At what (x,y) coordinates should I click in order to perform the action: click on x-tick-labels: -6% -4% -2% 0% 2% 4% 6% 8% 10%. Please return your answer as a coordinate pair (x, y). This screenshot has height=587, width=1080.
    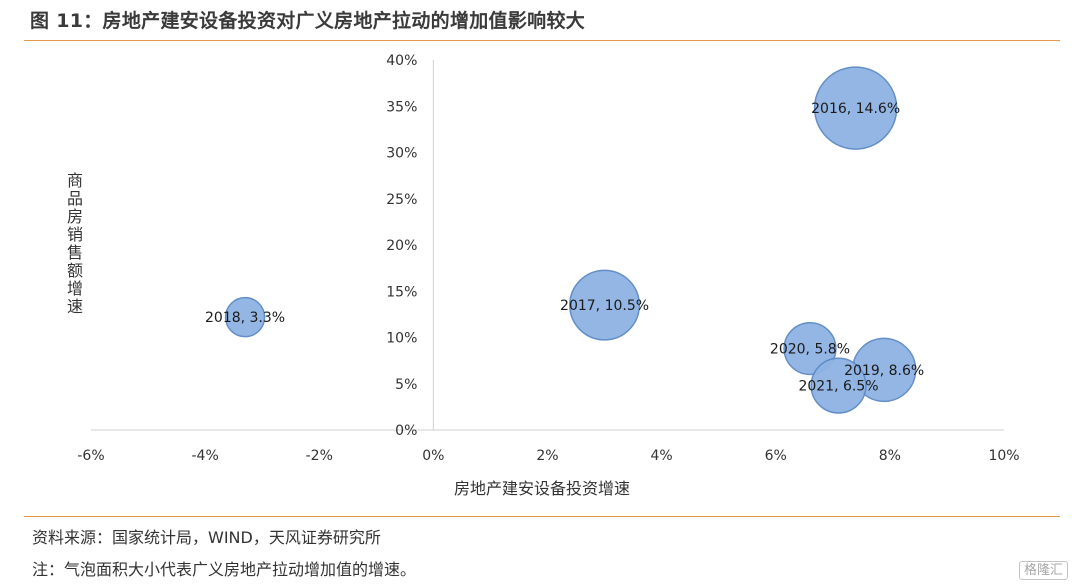
    Looking at the image, I should click on (548, 456).